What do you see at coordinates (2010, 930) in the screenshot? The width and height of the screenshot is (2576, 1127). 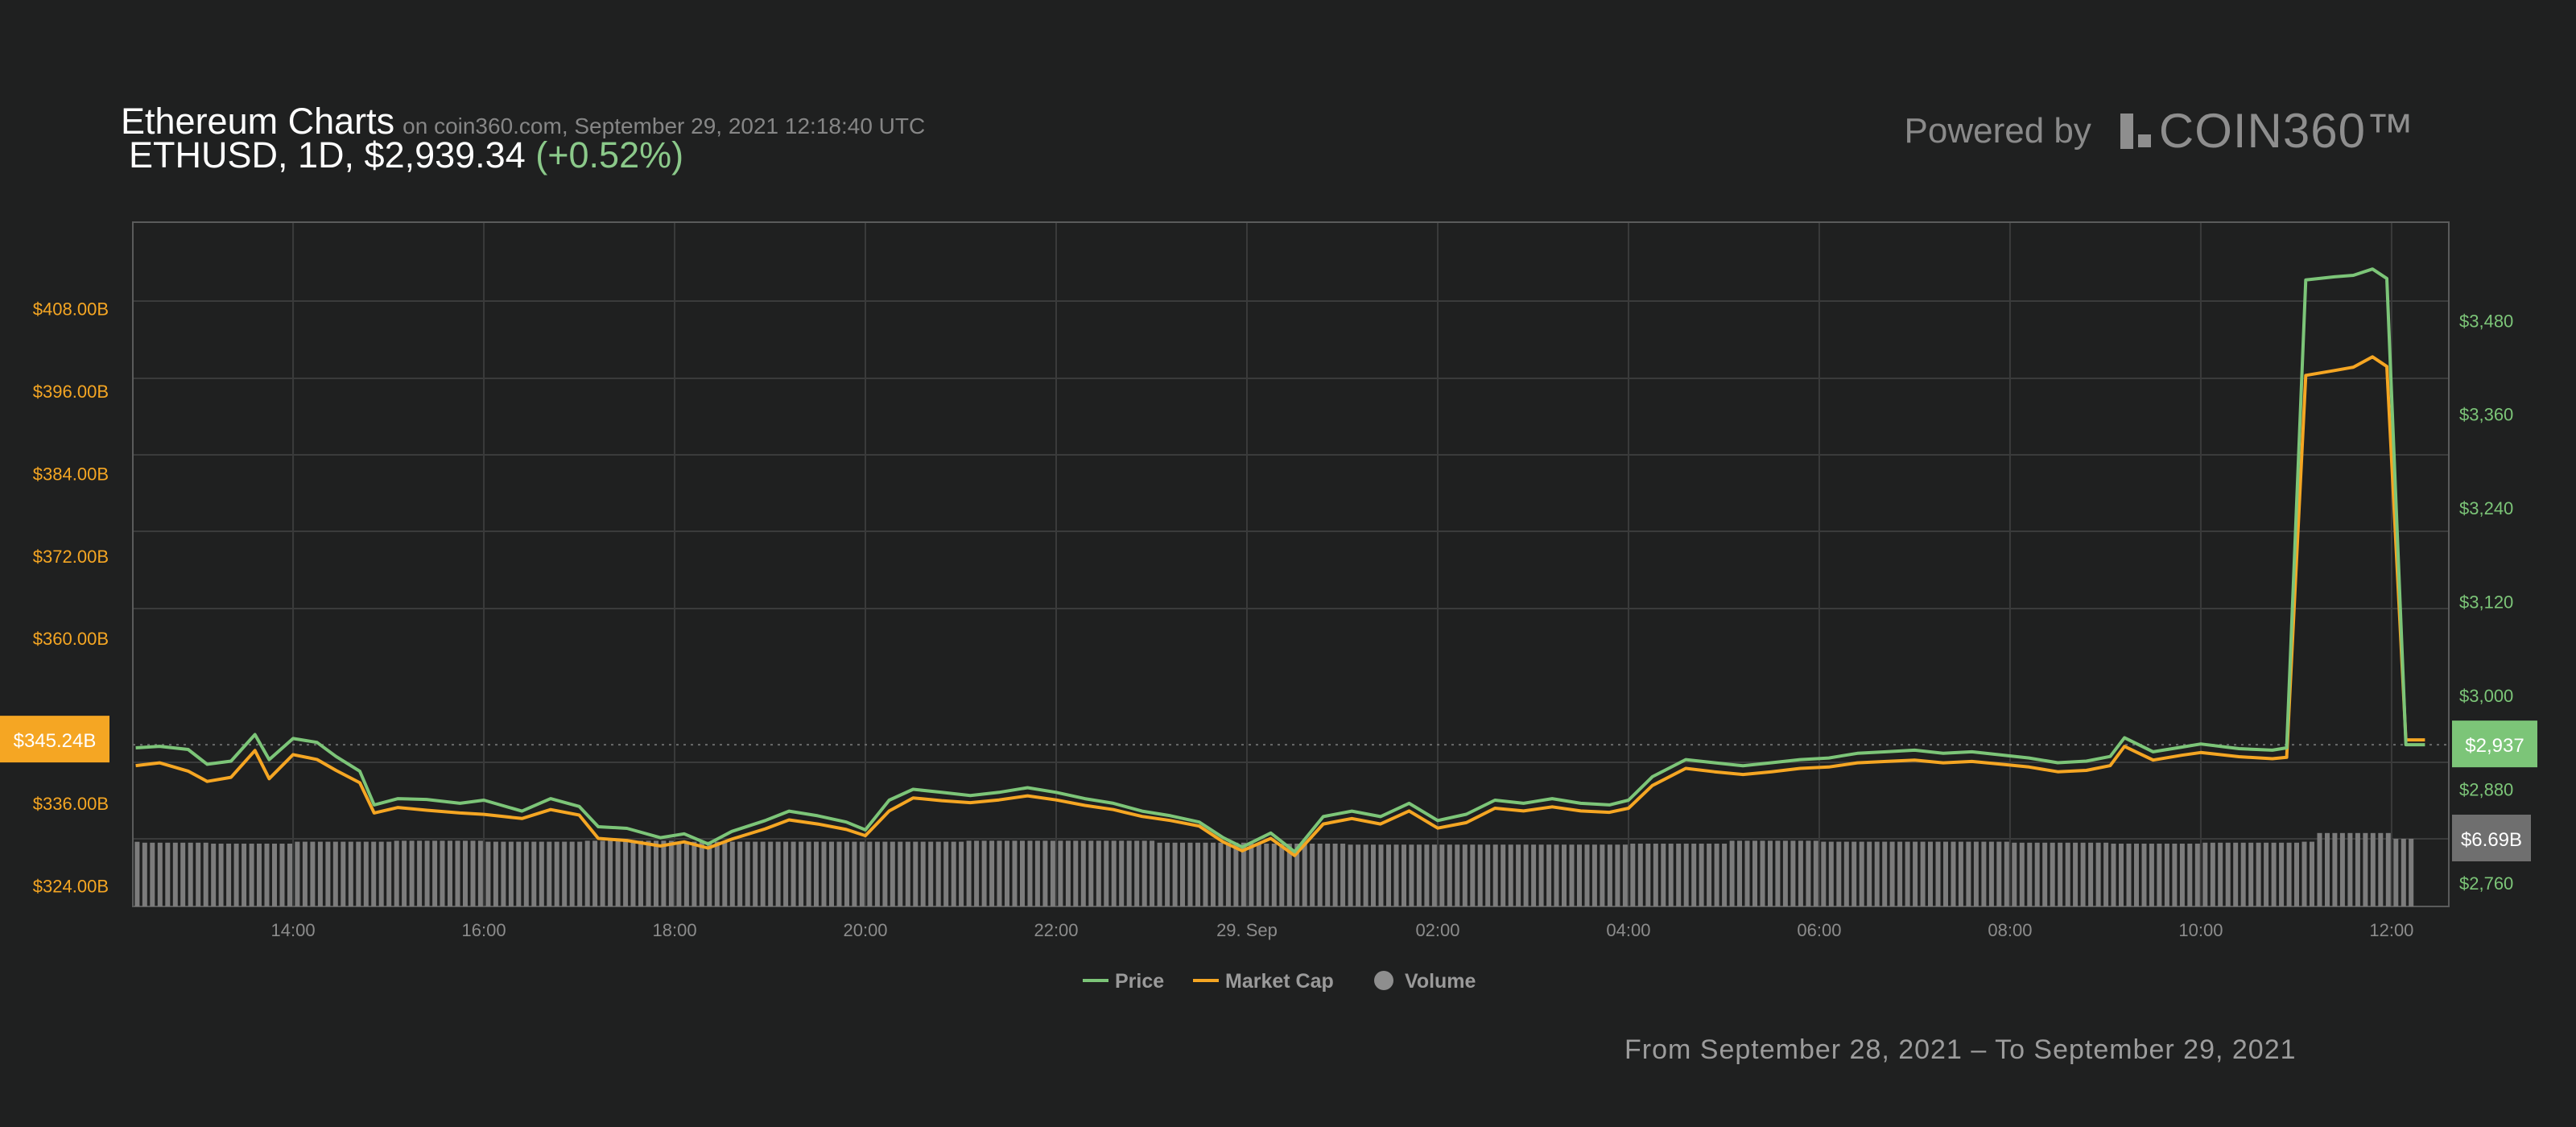 I see `x-tick-label-9: 08:00` at bounding box center [2010, 930].